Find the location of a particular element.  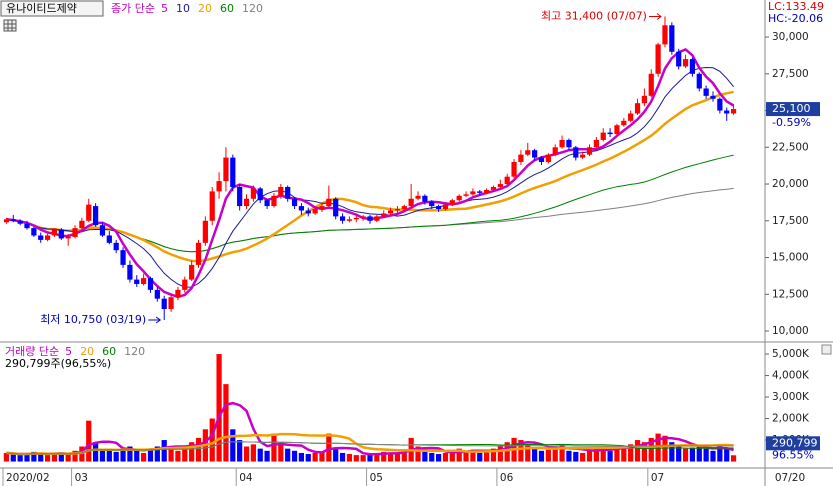

hc-label: HC:-20.06 is located at coordinates (795, 18).